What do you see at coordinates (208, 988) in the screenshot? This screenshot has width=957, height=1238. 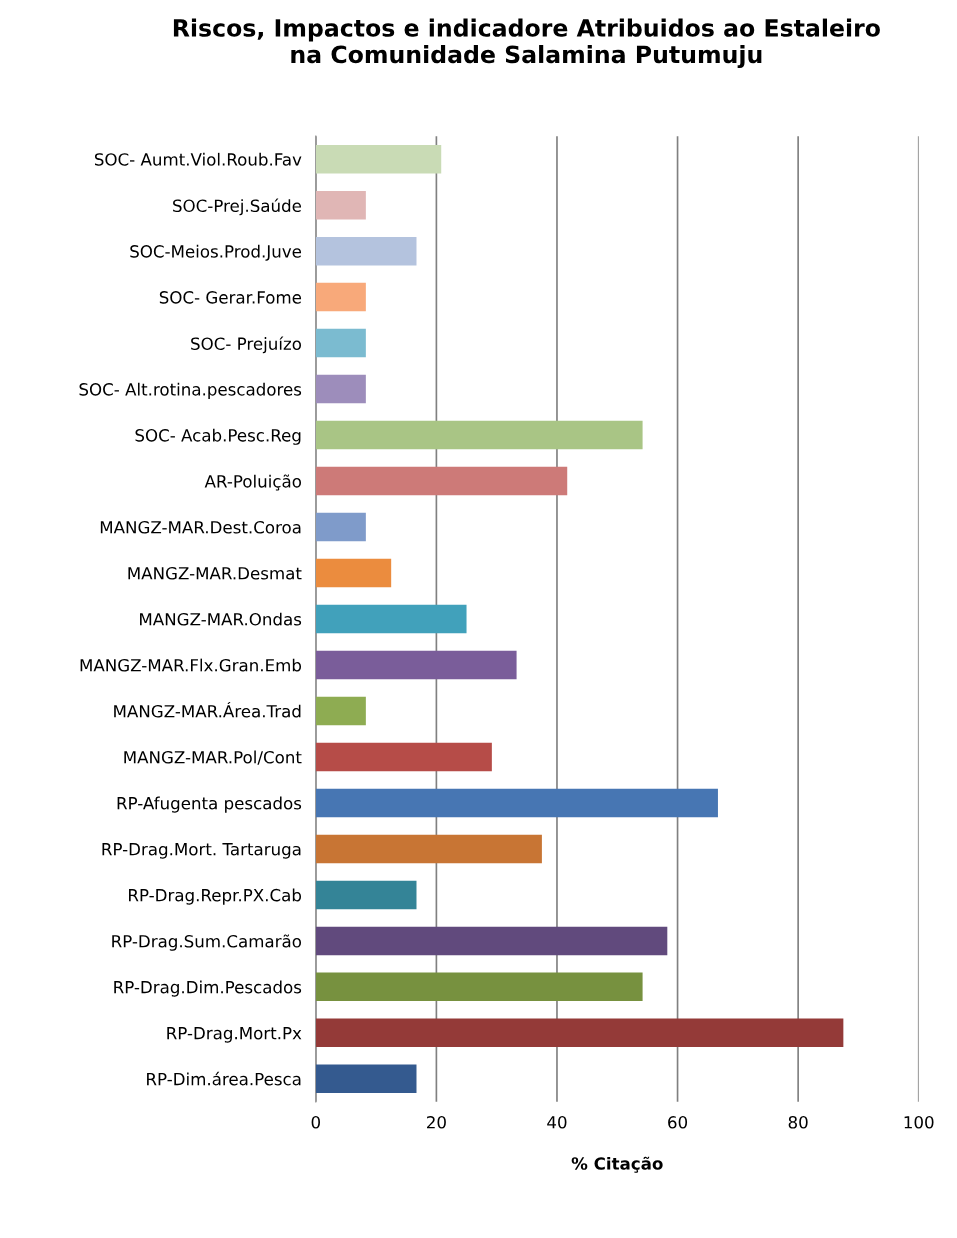 I see `y-tick-label: RP-Drag.Dim.Pescados` at bounding box center [208, 988].